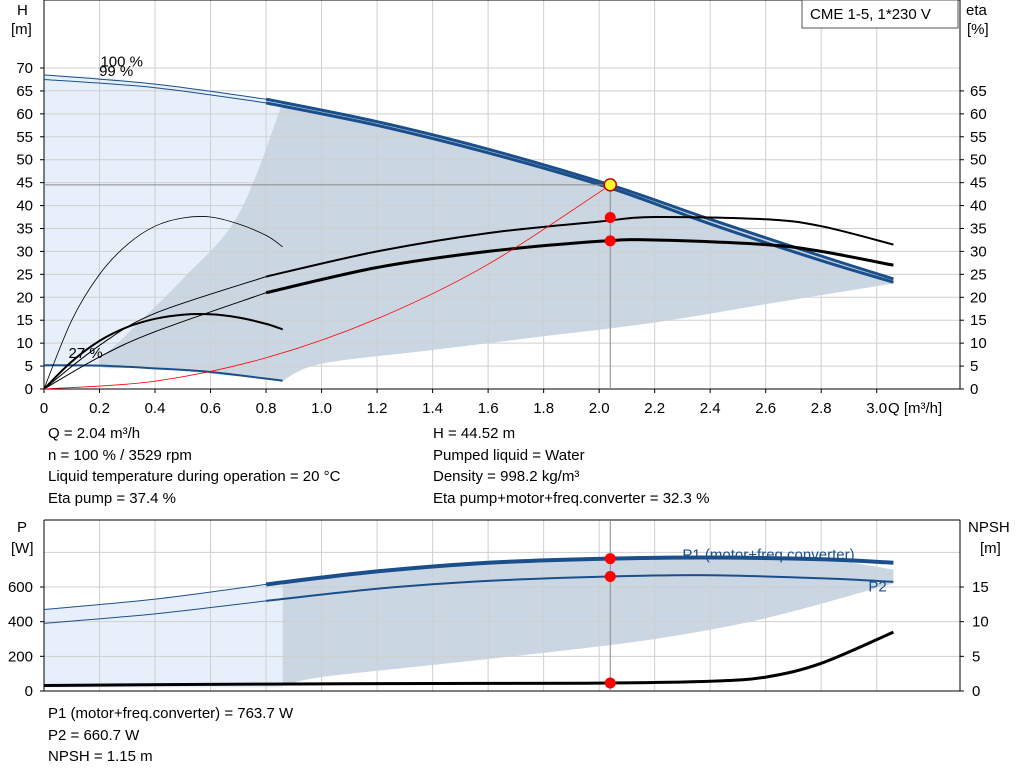  What do you see at coordinates (321, 408) in the screenshot?
I see `x-tick-label: 1.0` at bounding box center [321, 408].